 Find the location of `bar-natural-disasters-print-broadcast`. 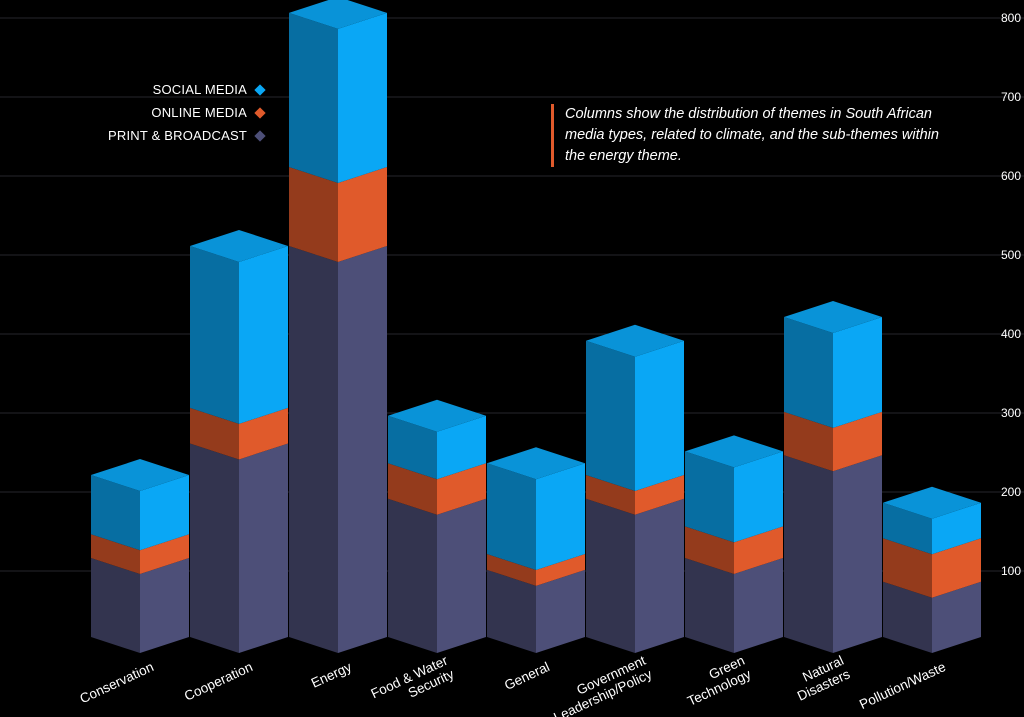

bar-natural-disasters-print-broadcast is located at coordinates (833, 554).